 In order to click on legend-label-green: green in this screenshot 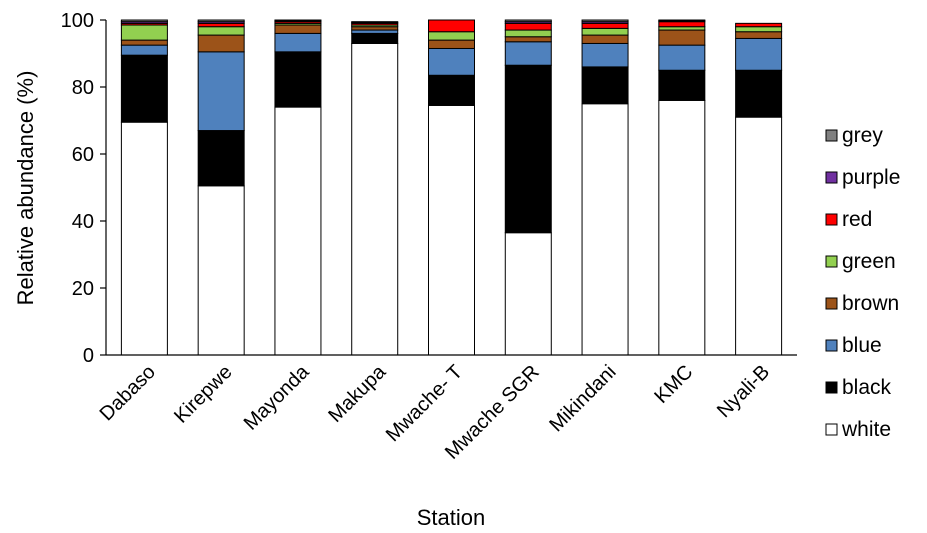, I will do `click(869, 261)`.